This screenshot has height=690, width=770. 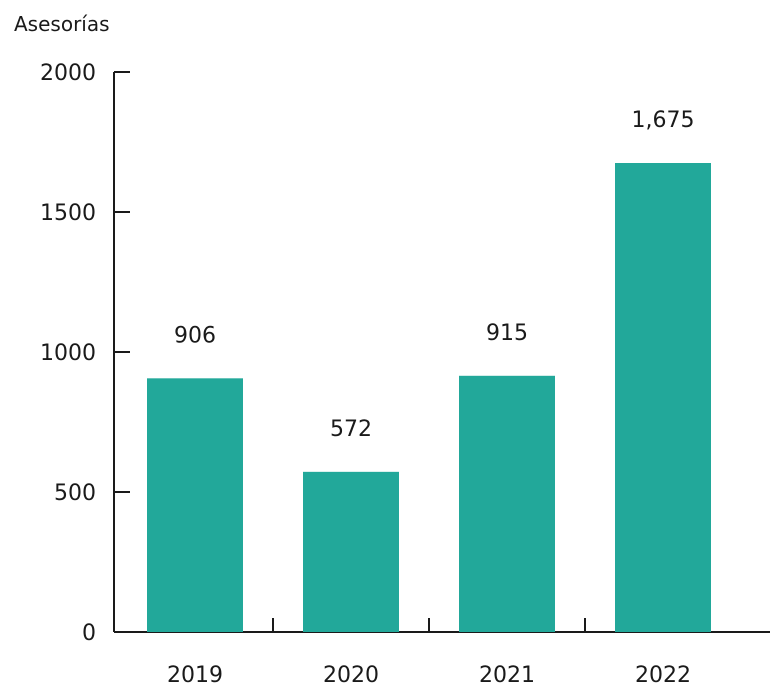 What do you see at coordinates (68, 213) in the screenshot?
I see `y-tick-label: 1500` at bounding box center [68, 213].